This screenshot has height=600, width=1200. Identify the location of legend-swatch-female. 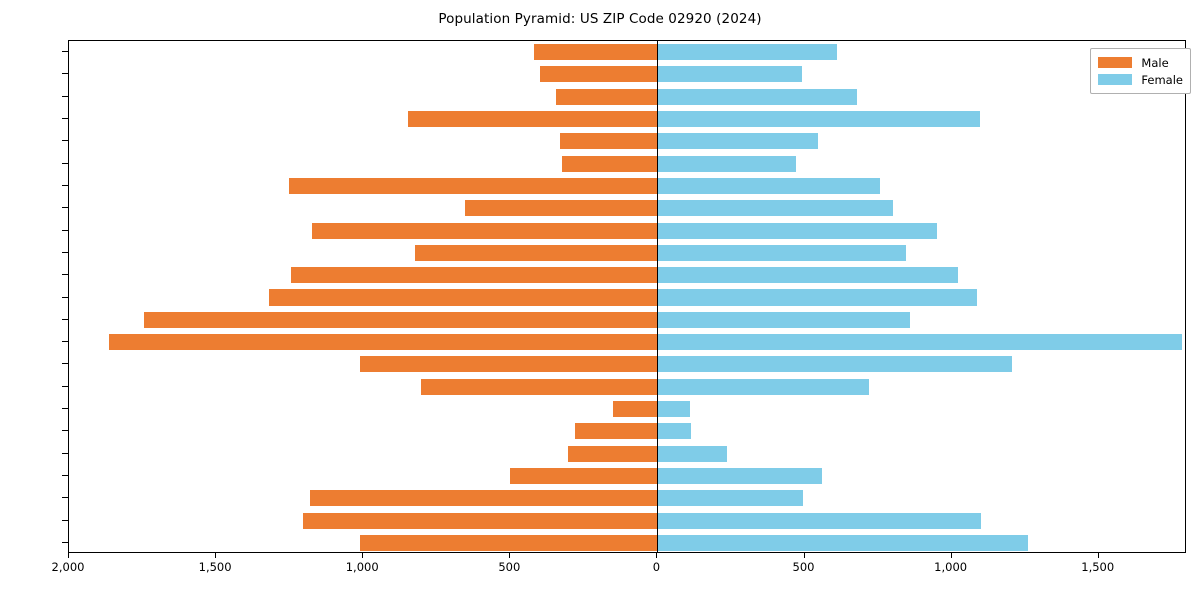
(1115, 79).